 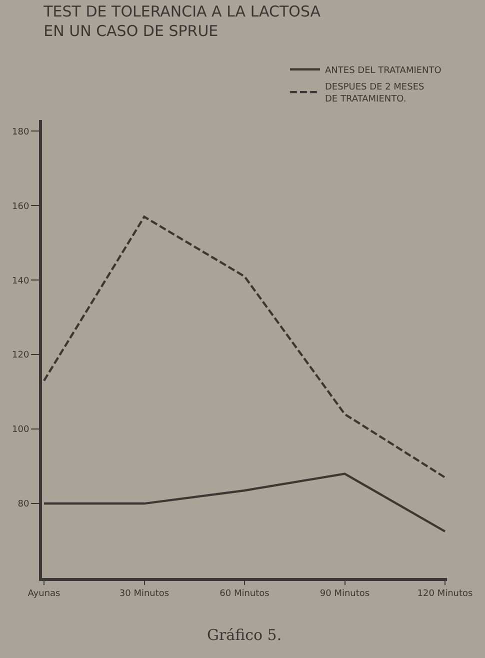 I want to click on y-tick-label: 180, so click(x=21, y=132).